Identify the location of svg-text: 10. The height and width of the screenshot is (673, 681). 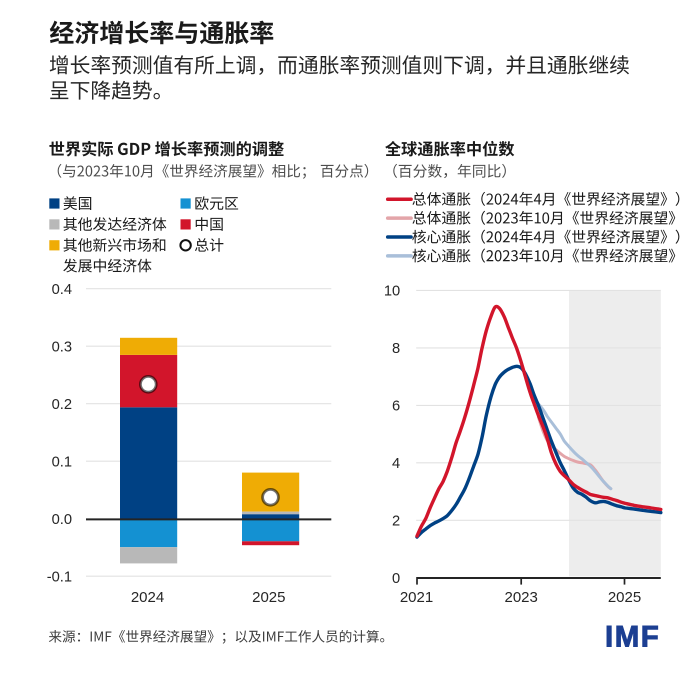
(392, 292).